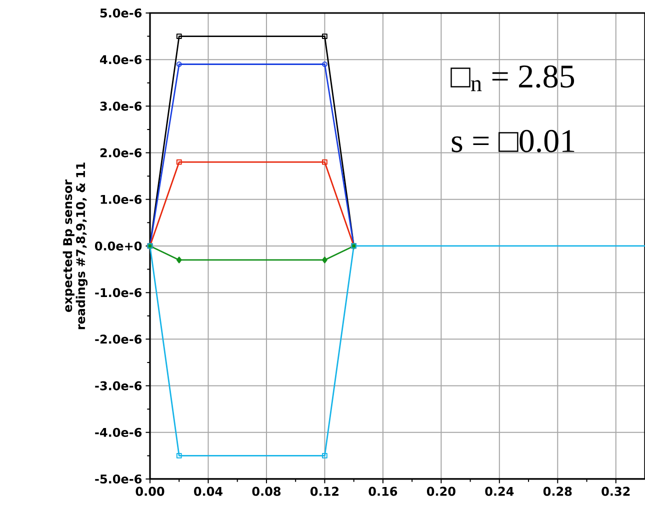 Image resolution: width=645 pixels, height=513 pixels. I want to click on y-tick-label: -1.0e-6, so click(118, 293).